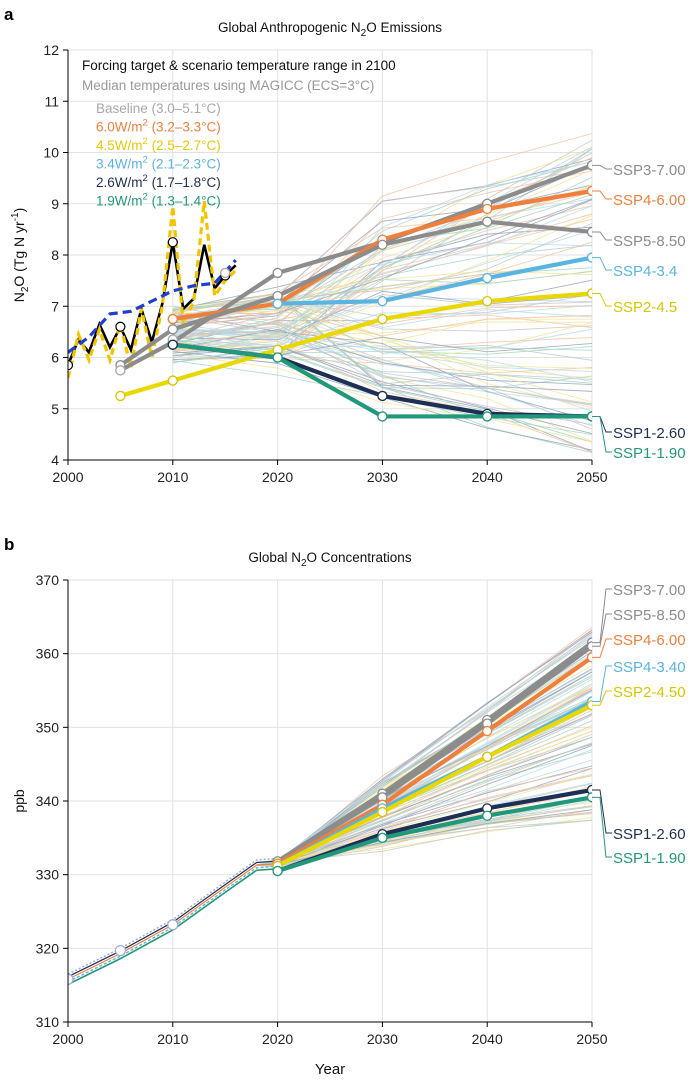 The image size is (698, 1087). Describe the element at coordinates (19, 801) in the screenshot. I see `y-axis-label: ppb` at that location.